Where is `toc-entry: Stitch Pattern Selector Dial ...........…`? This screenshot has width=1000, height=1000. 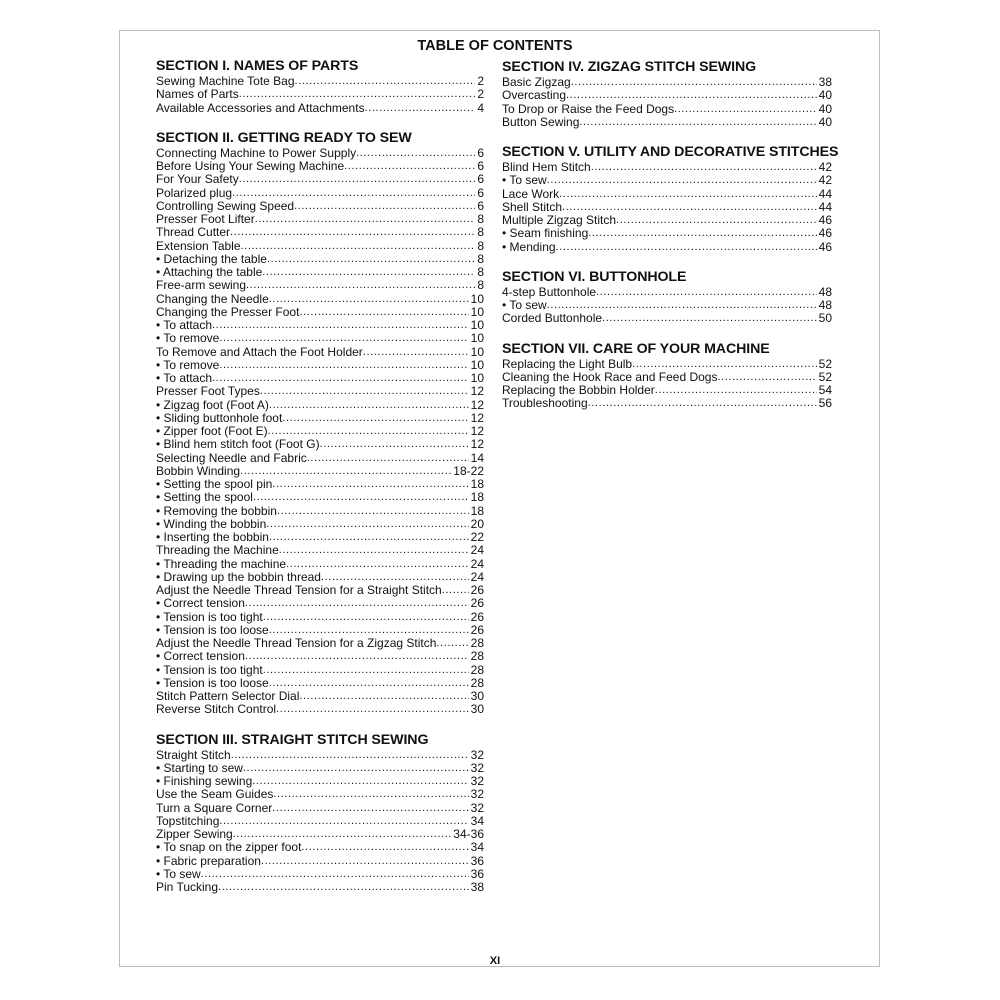
toc-entry: Stitch Pattern Selector Dial ...........… is located at coordinates (320, 696).